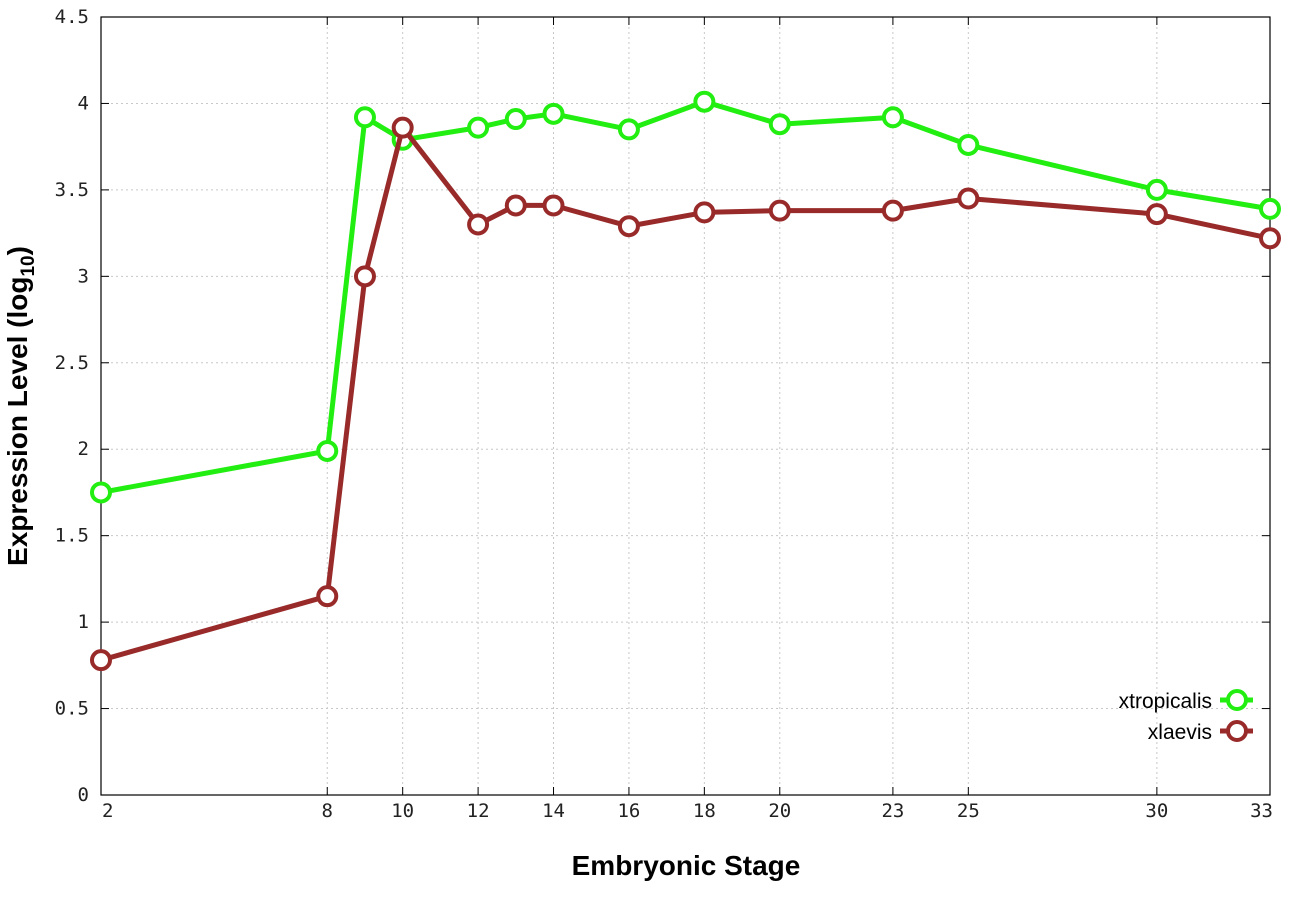 Image resolution: width=1296 pixels, height=907 pixels. What do you see at coordinates (704, 811) in the screenshot?
I see `x-tick-label: 18` at bounding box center [704, 811].